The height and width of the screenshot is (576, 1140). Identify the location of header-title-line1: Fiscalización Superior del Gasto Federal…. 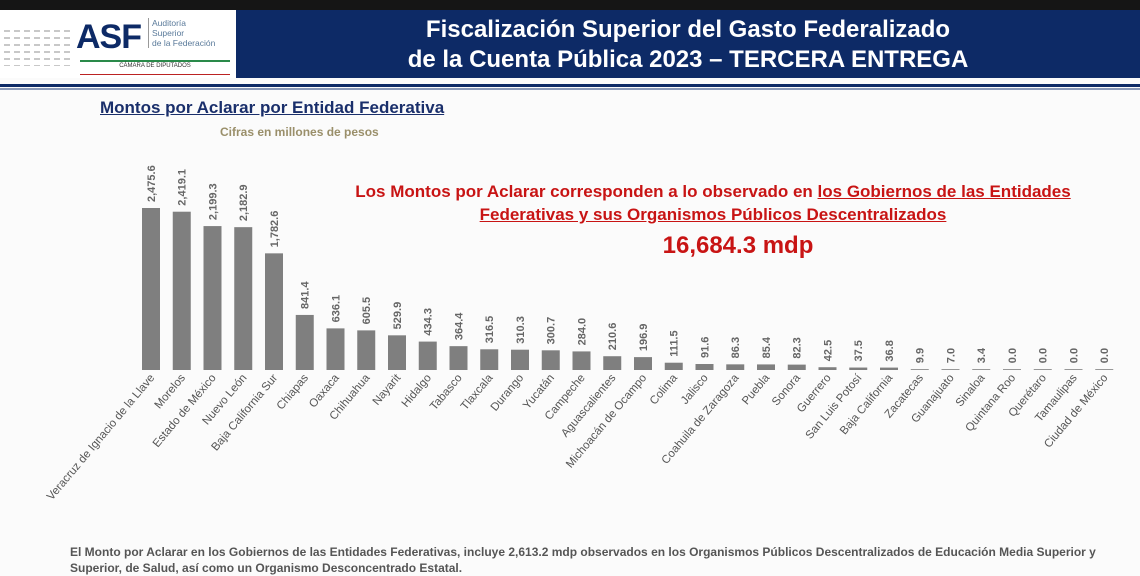
(688, 29).